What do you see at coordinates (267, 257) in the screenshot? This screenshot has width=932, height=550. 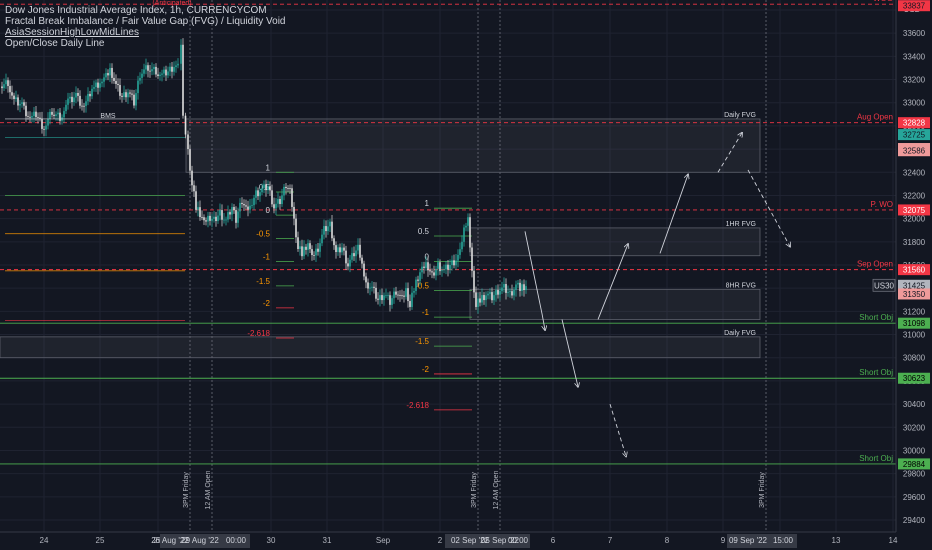 I see `fib-label: -1` at bounding box center [267, 257].